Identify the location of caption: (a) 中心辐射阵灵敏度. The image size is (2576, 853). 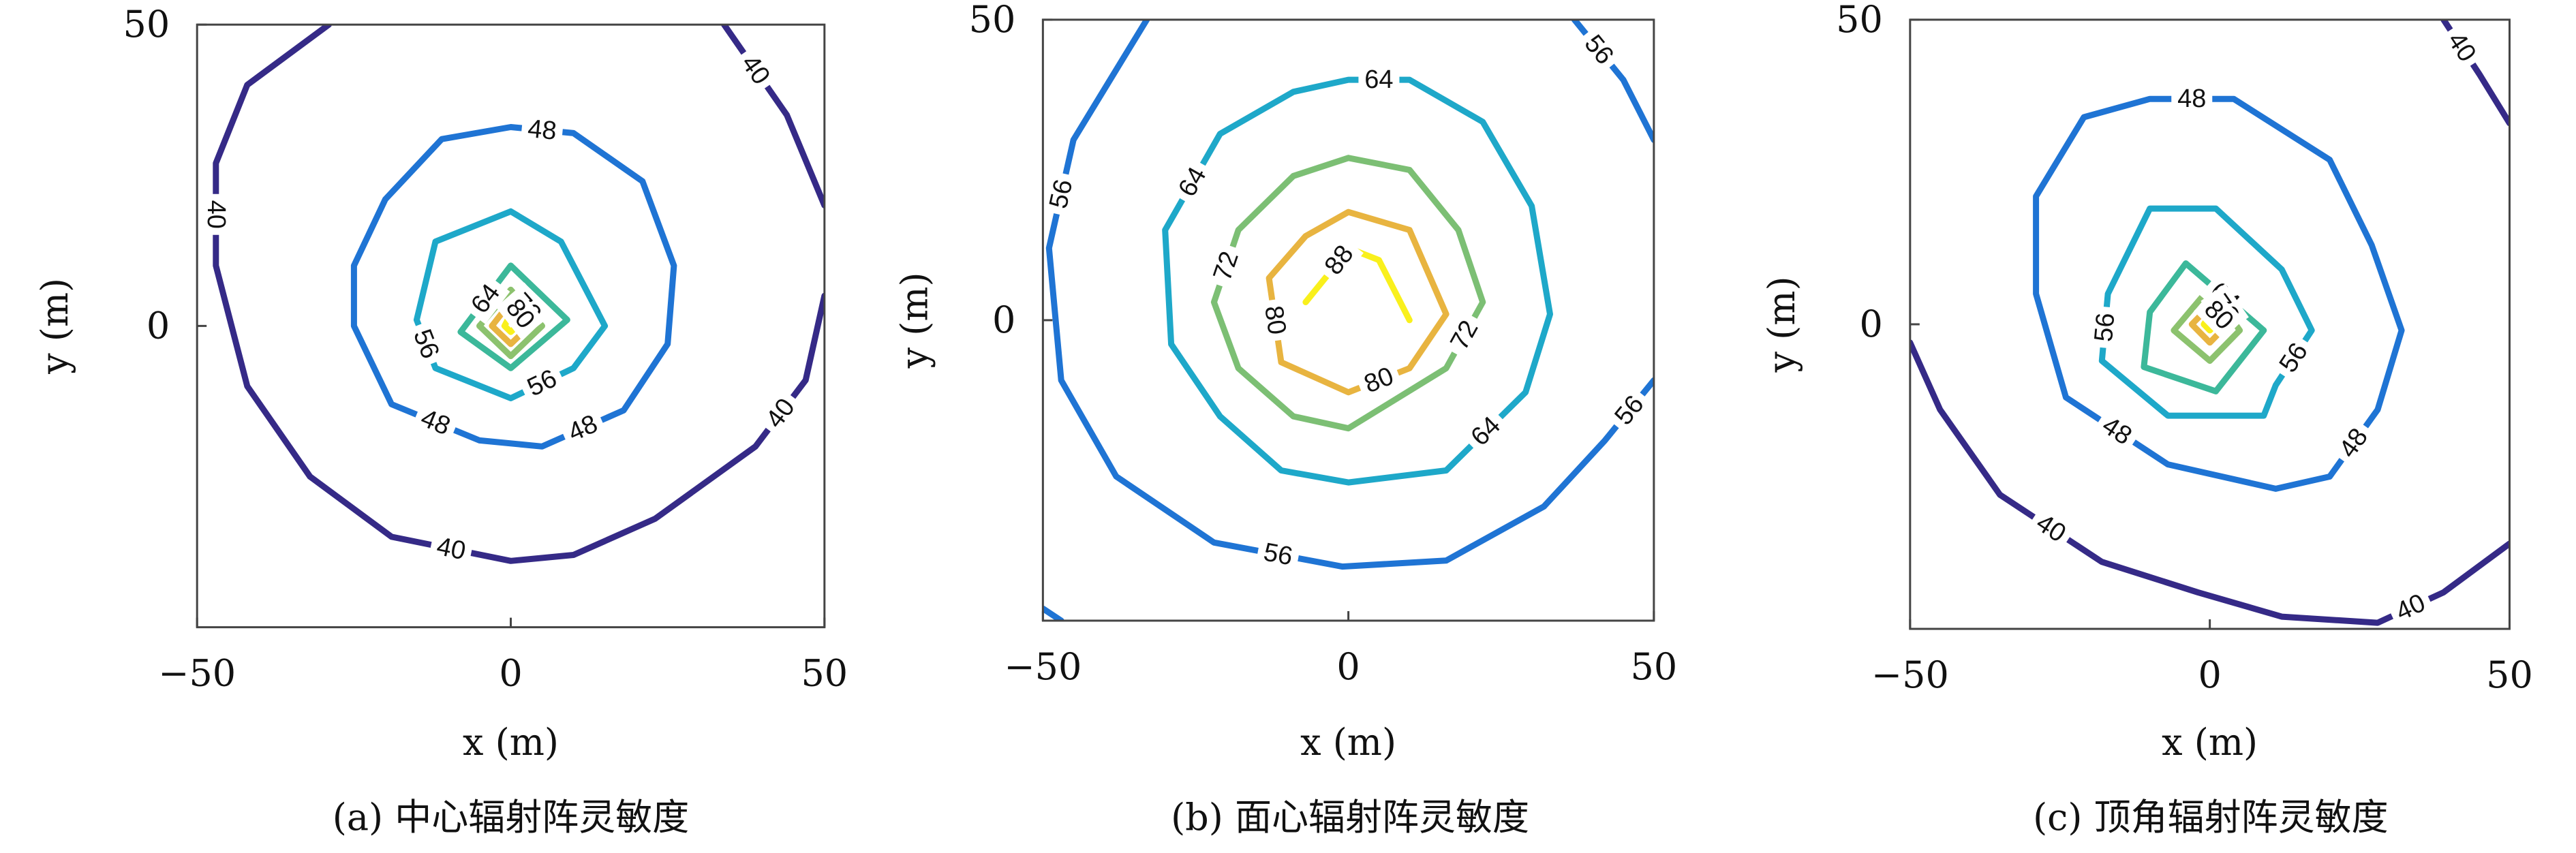
(512, 818).